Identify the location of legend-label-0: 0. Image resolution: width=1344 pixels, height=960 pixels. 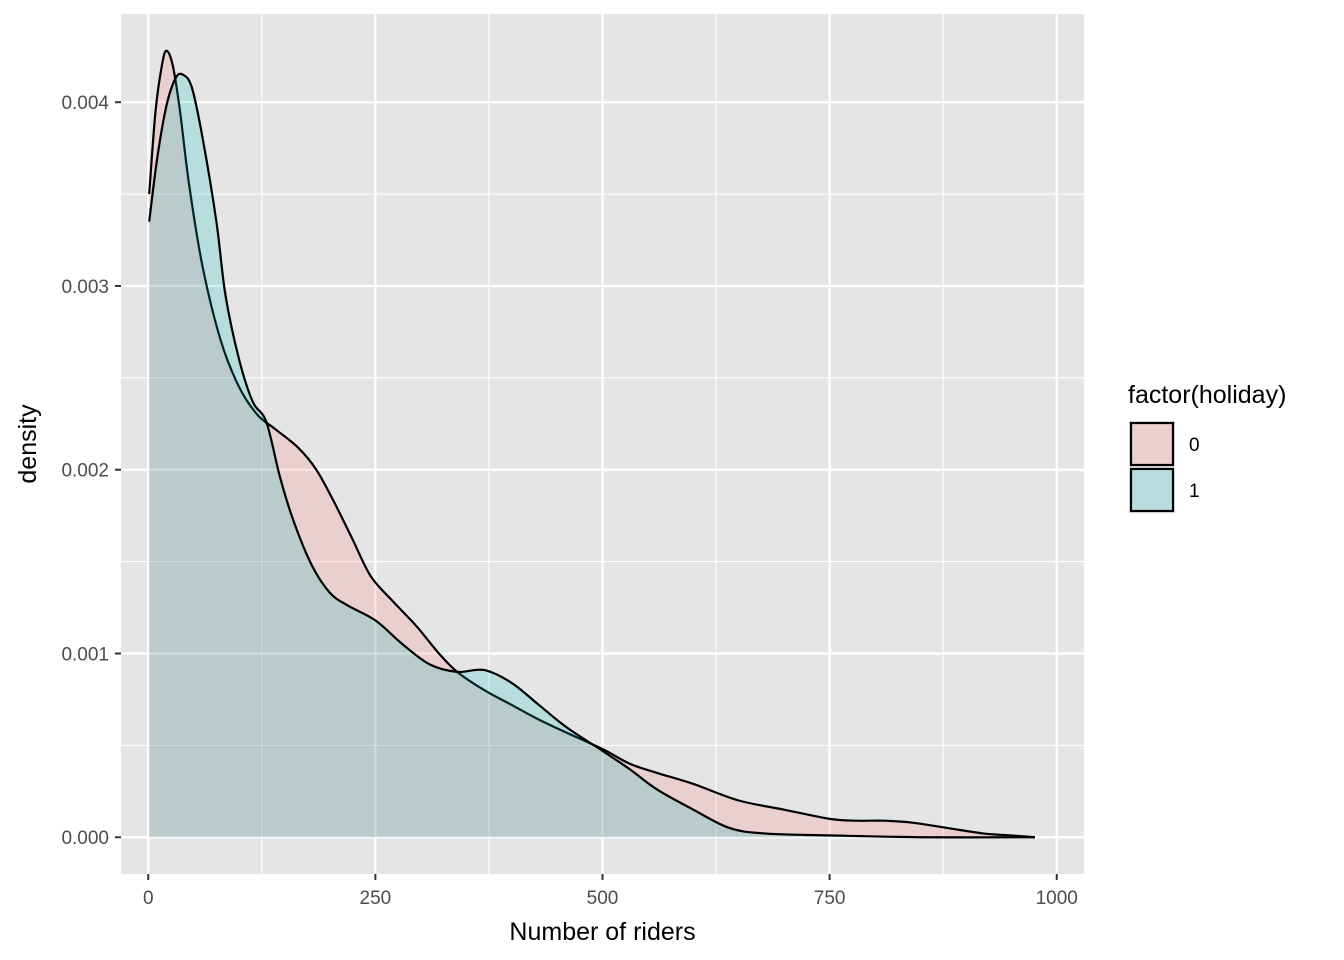
(1194, 445).